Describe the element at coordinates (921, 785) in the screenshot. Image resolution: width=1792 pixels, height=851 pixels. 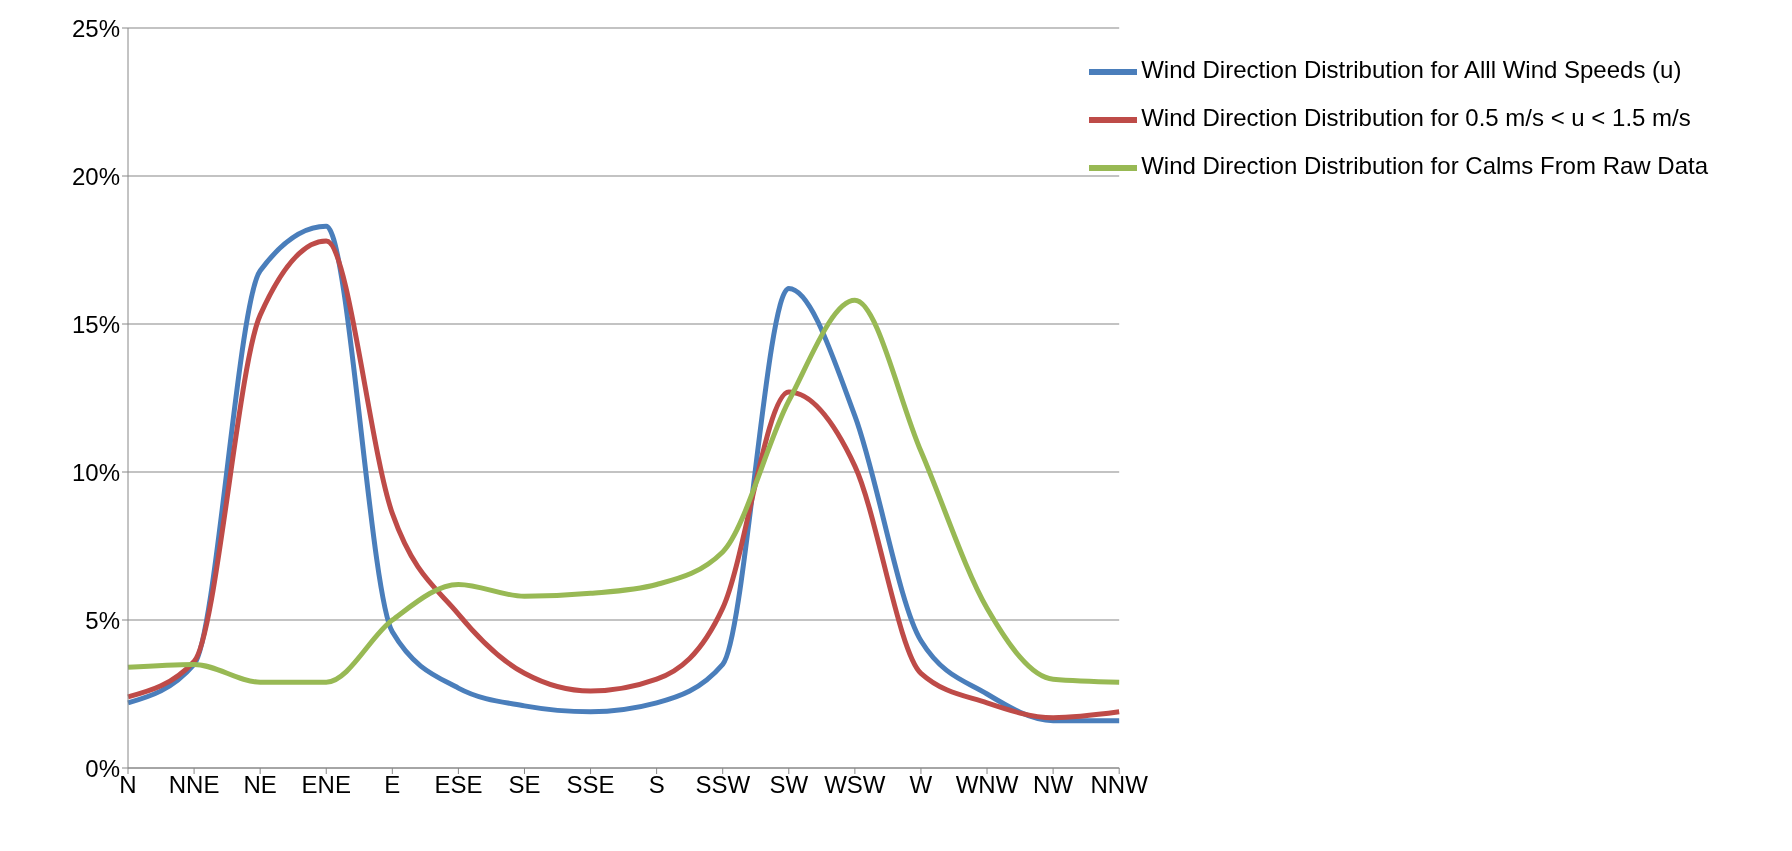
I see `x-tick-label: W` at that location.